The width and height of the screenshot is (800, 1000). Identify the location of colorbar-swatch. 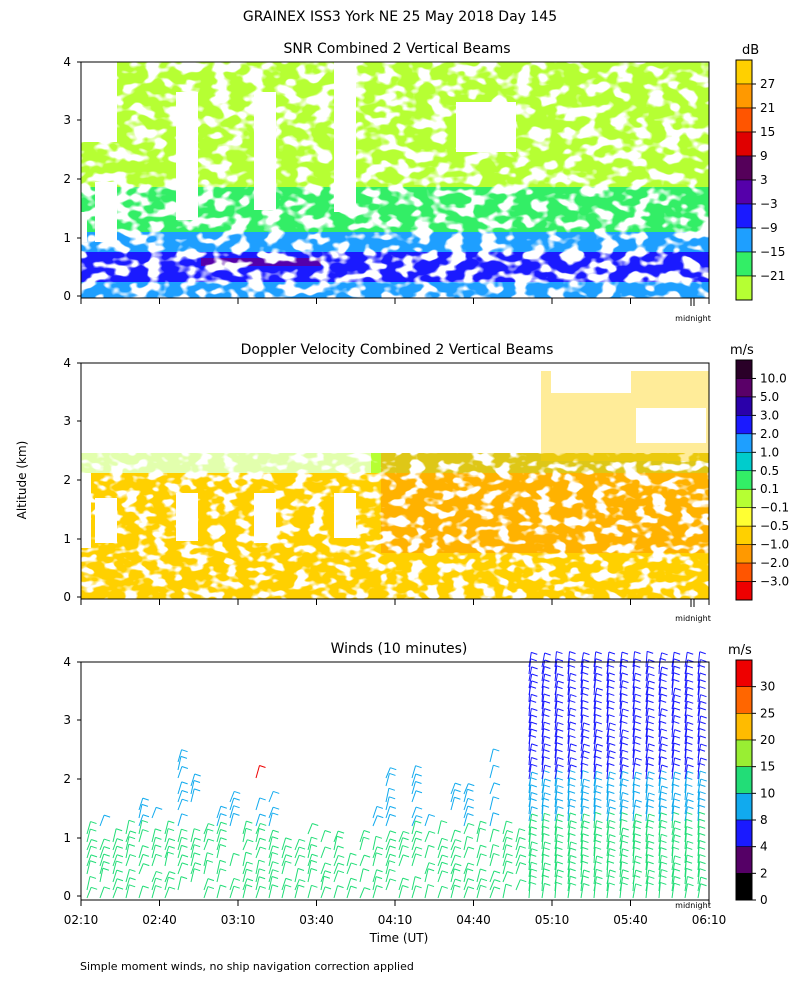
(744, 240).